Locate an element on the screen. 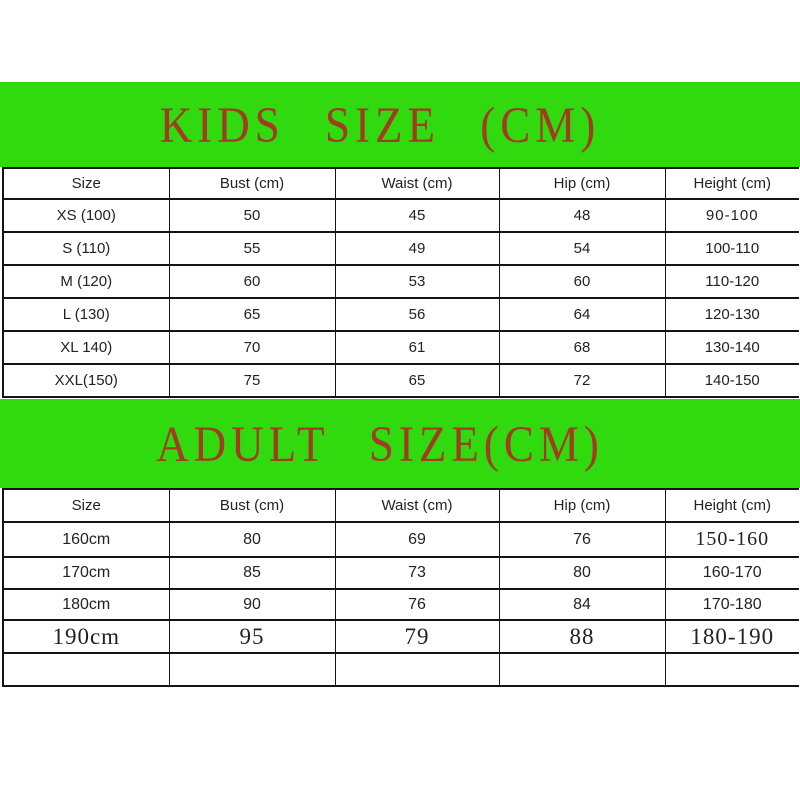  waist-cell: 49 is located at coordinates (417, 249).